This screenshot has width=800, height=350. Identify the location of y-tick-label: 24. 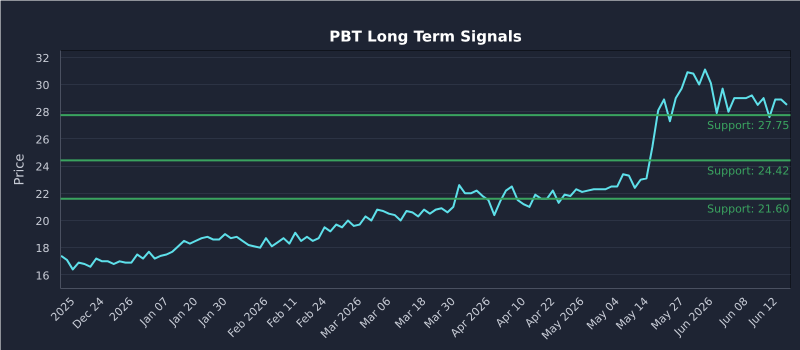
(43, 167).